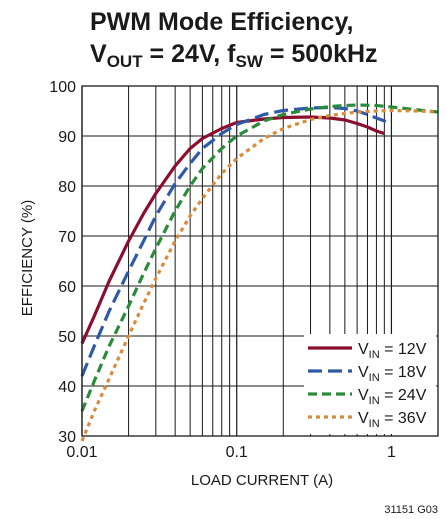  Describe the element at coordinates (67, 387) in the screenshot. I see `y-tick-label: 40` at that location.